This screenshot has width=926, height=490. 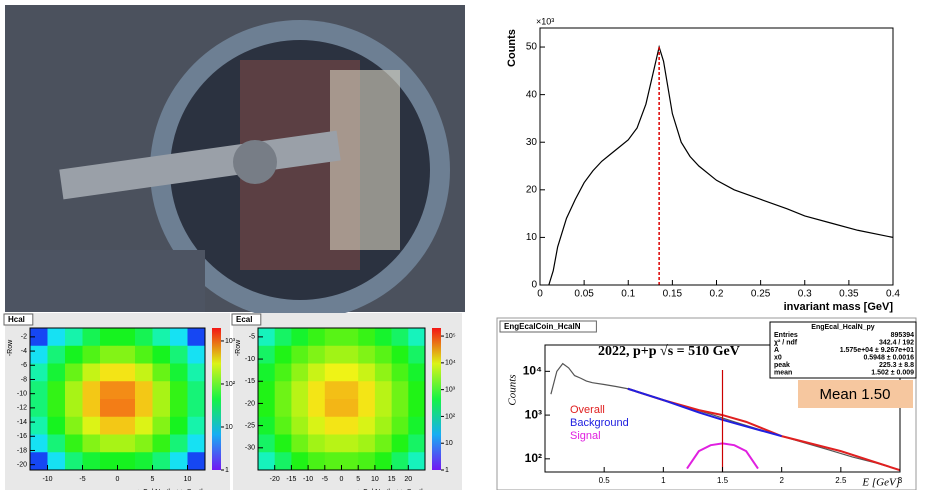 What do you see at coordinates (545, 21) in the screenshot?
I see `y-multiplier: ×10³` at bounding box center [545, 21].